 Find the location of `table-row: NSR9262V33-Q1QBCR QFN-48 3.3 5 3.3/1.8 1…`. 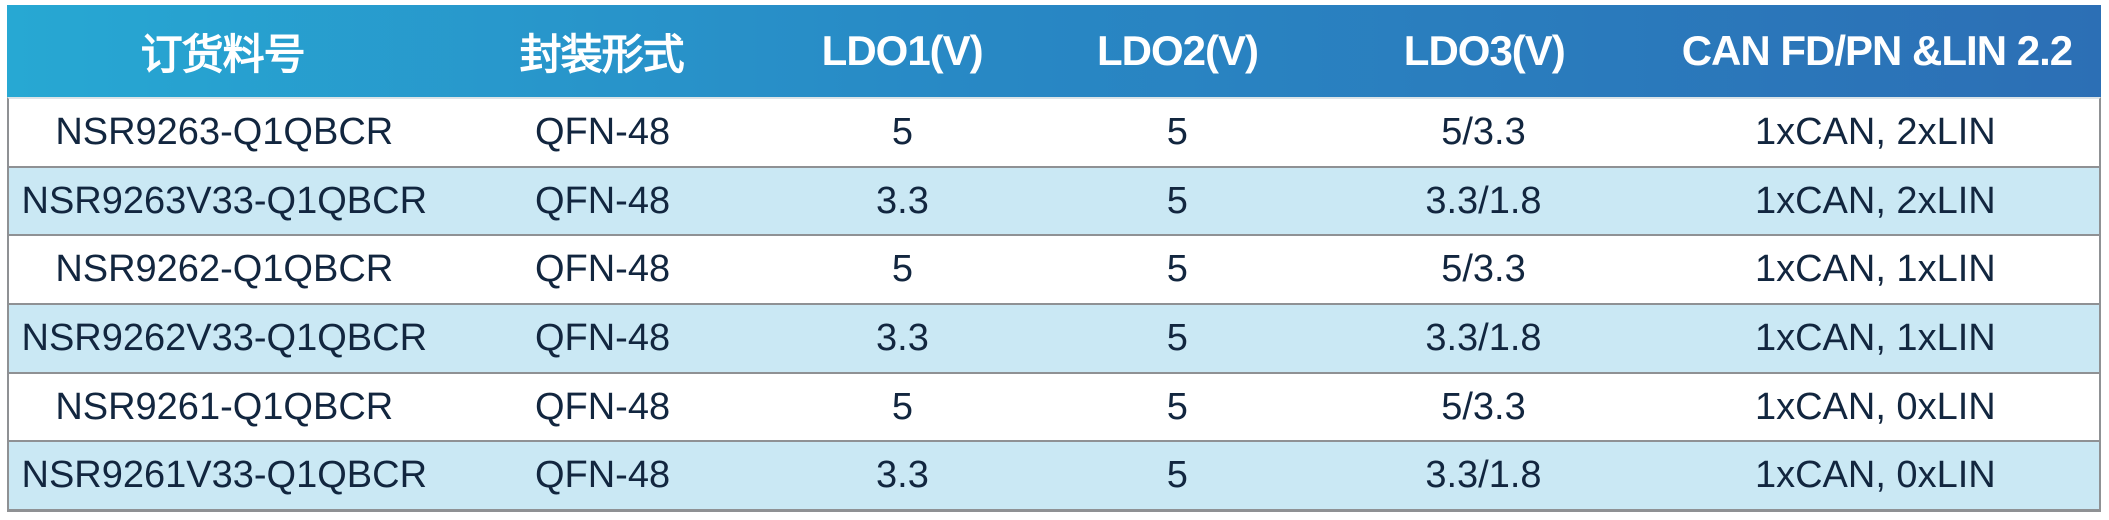

table-row: NSR9262V33-Q1QBCR QFN-48 3.3 5 3.3/1.8 1… is located at coordinates (1054, 339).